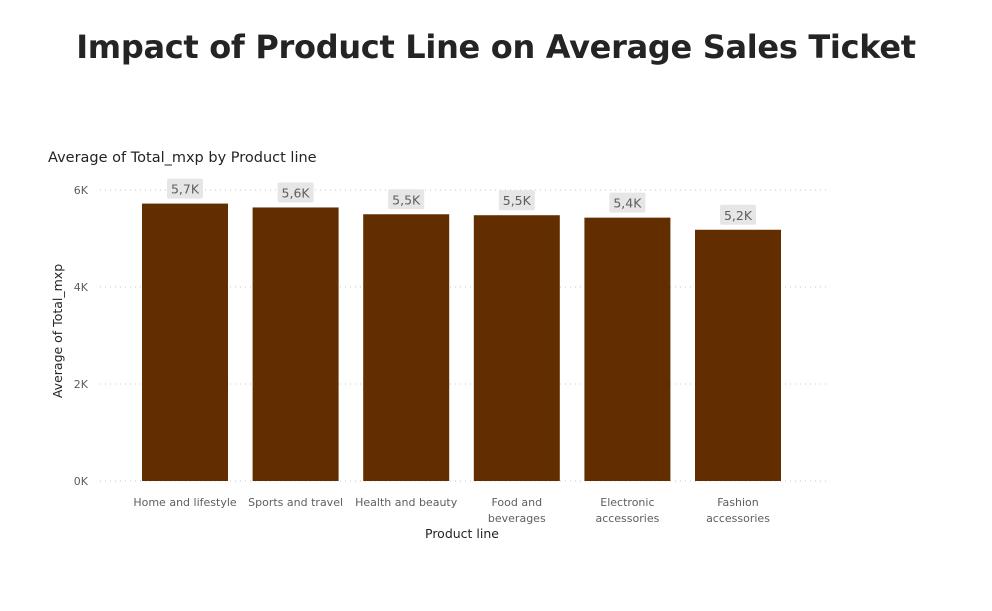 The height and width of the screenshot is (611, 992). Describe the element at coordinates (517, 502) in the screenshot. I see `x-tick-label-line: Food and` at that location.